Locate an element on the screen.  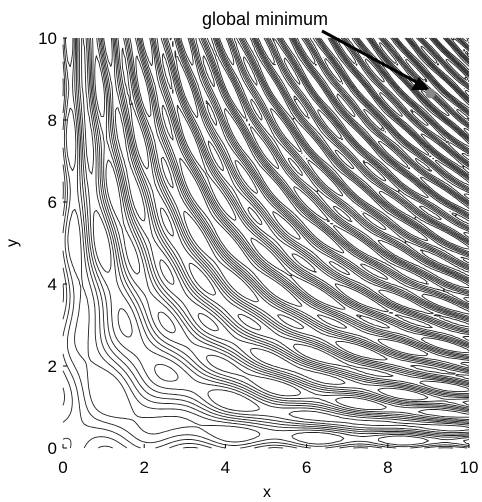
x-tick-label: 4 is located at coordinates (225, 467).